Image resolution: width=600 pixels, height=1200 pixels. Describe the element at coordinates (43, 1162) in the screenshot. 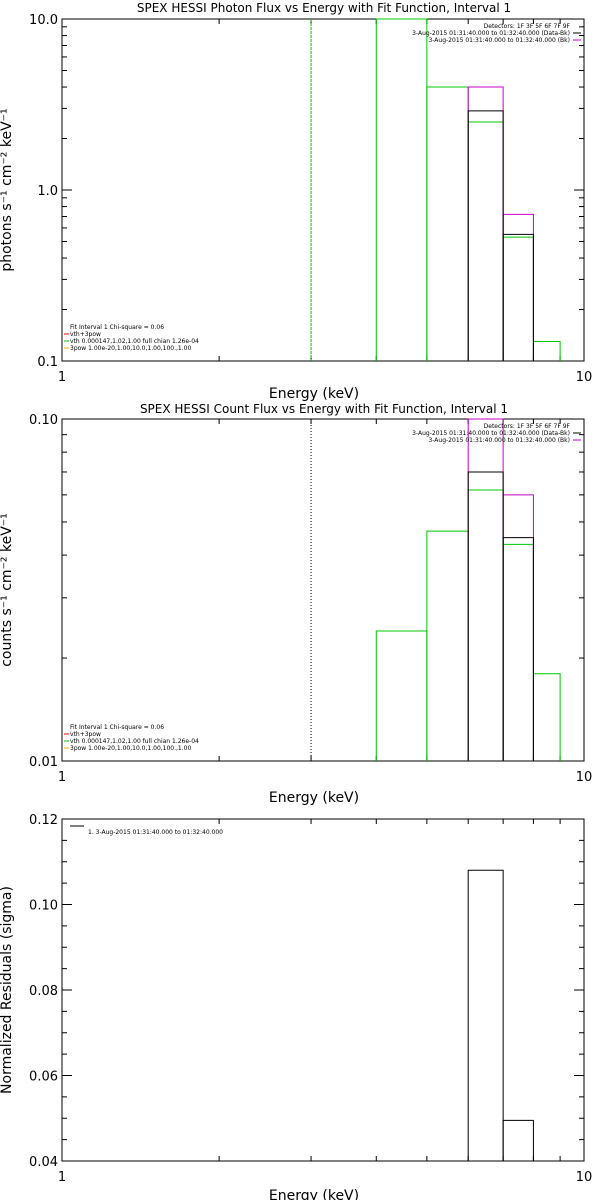

I see `y-tick-label: 0.04` at that location.